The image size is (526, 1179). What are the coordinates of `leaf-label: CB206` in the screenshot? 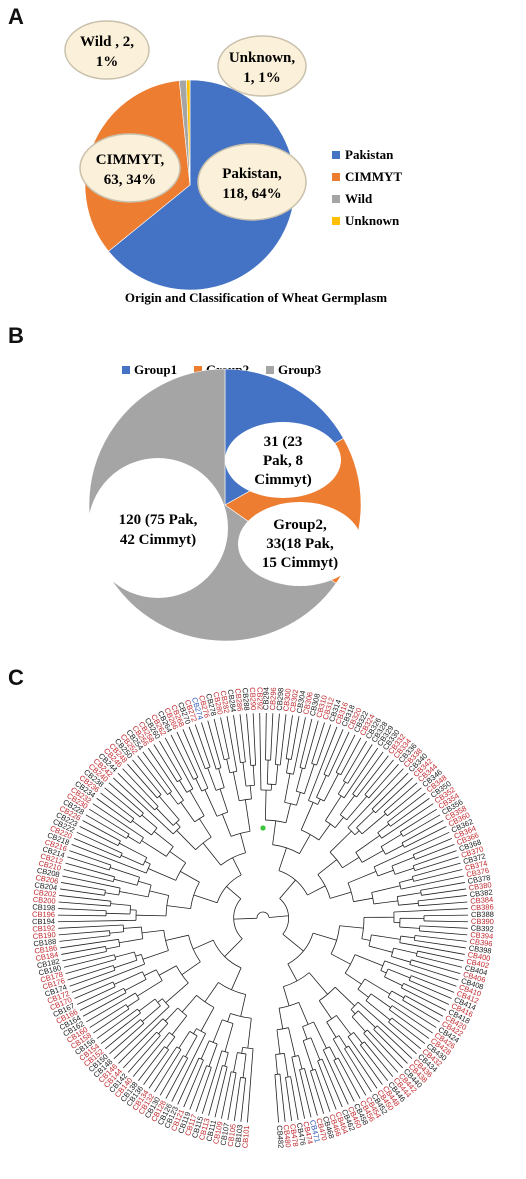 It's located at (47, 879).